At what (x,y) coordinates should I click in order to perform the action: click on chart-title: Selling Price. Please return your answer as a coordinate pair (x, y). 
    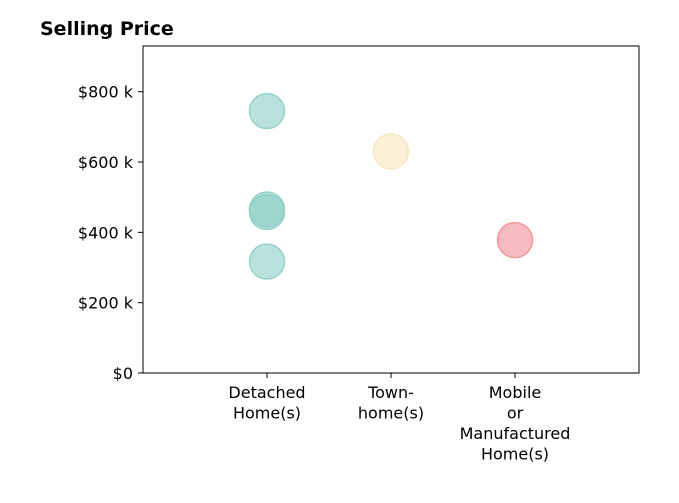
    Looking at the image, I should click on (107, 29).